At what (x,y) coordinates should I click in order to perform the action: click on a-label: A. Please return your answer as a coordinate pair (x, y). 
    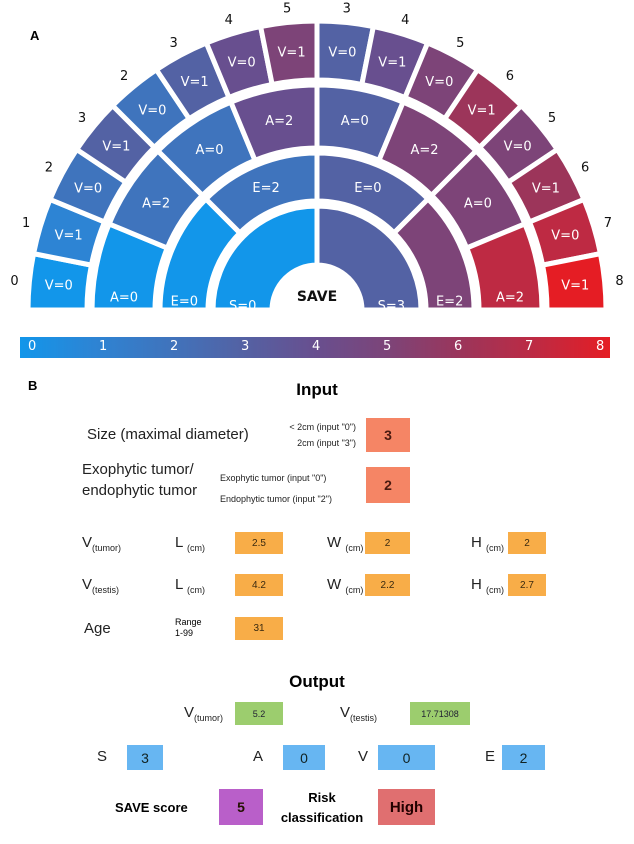
    Looking at the image, I should click on (258, 756).